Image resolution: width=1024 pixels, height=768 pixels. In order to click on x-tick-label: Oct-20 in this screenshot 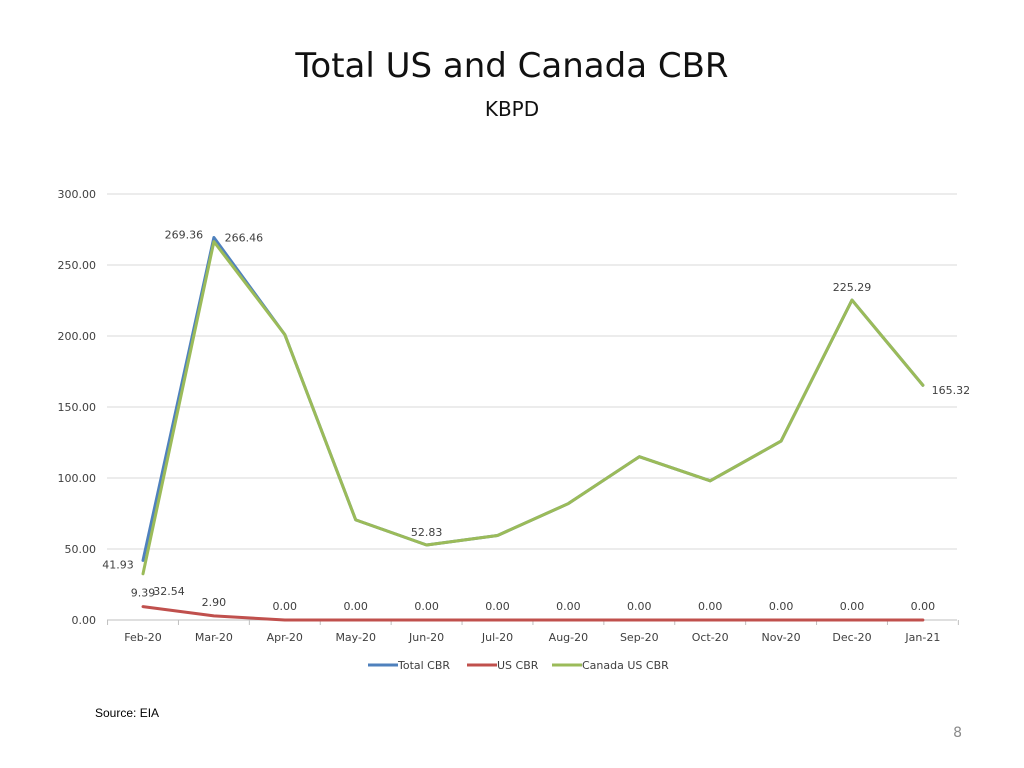, I will do `click(710, 637)`.